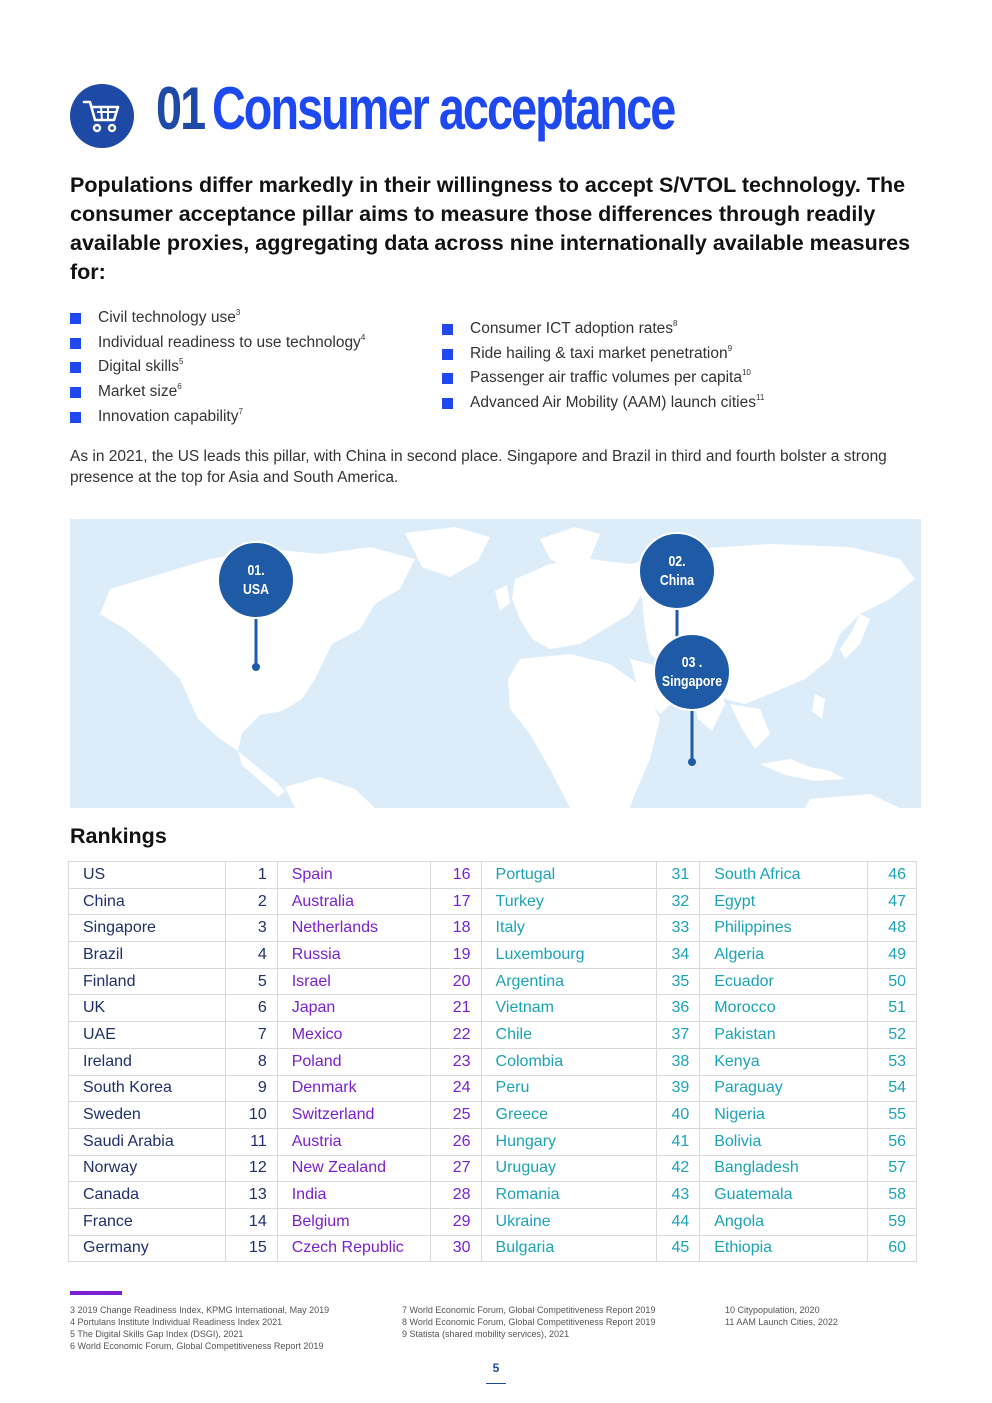 This screenshot has width=992, height=1403. What do you see at coordinates (250, 417) in the screenshot?
I see `measure-item: Innovation capability7` at bounding box center [250, 417].